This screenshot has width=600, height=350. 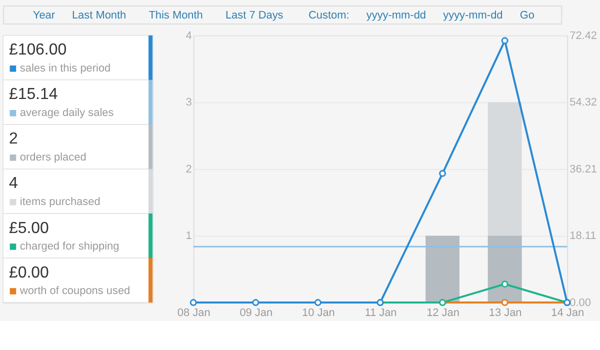 I want to click on text: Last Month, so click(x=99, y=15).